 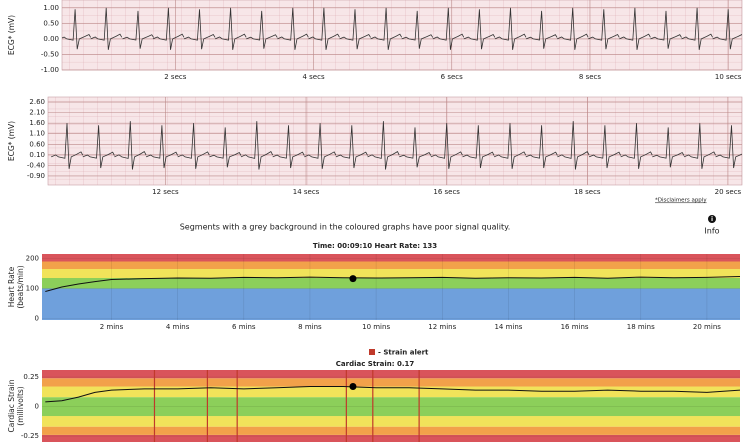 I want to click on y-tick-label: -1.00, so click(x=50, y=70).